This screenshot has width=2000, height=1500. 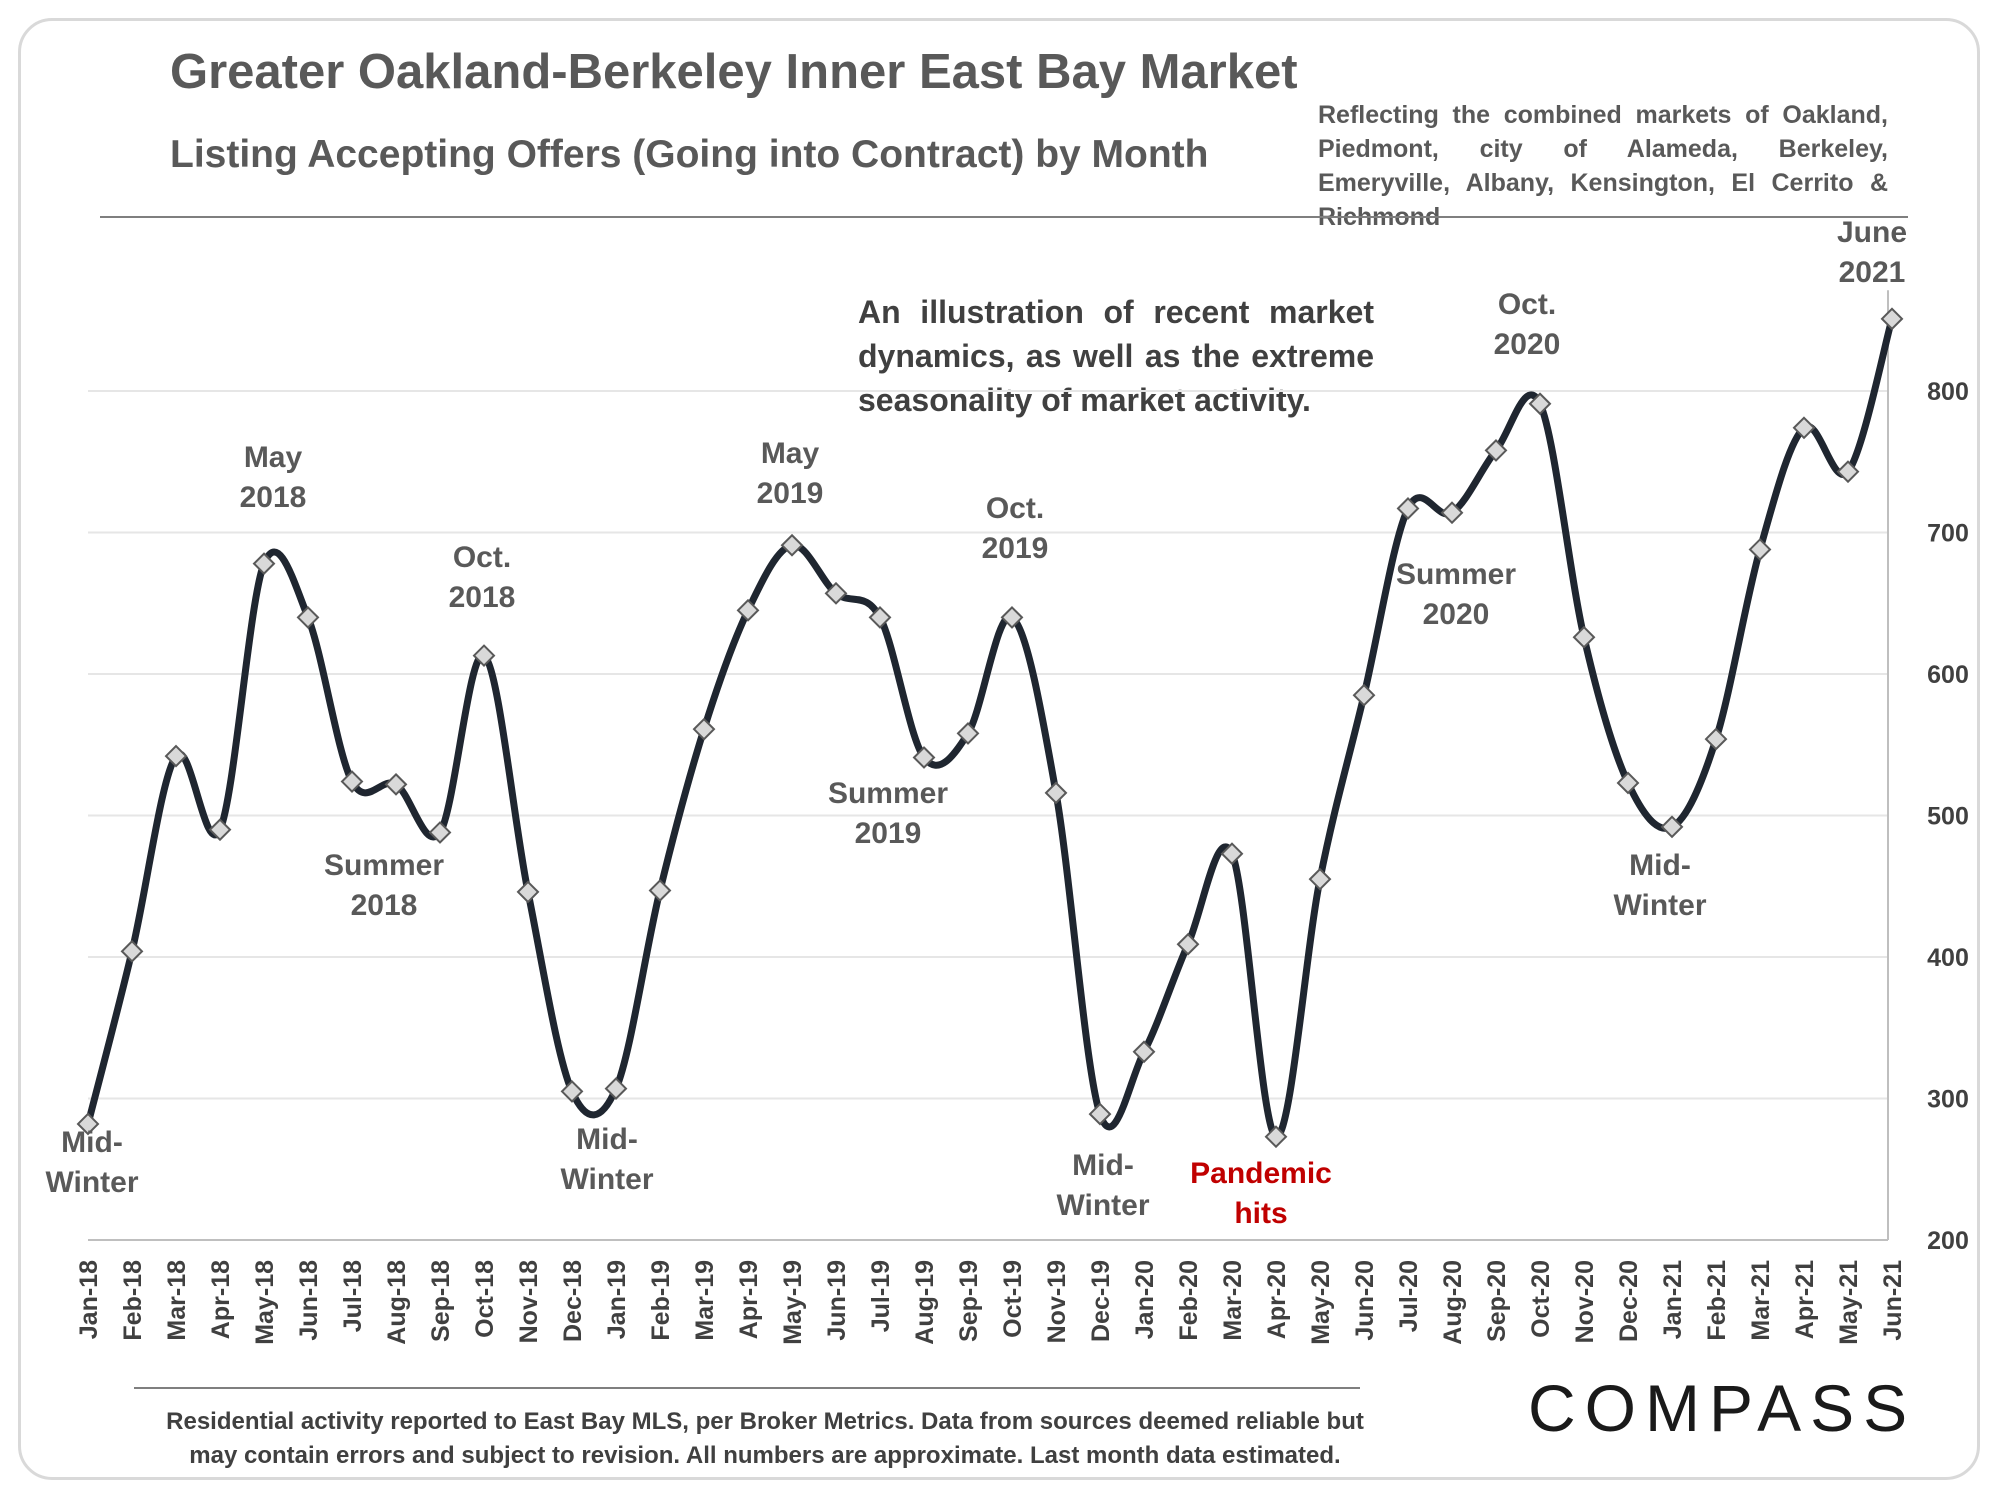 What do you see at coordinates (793, 1302) in the screenshot?
I see `x-tick-label: May-19` at bounding box center [793, 1302].